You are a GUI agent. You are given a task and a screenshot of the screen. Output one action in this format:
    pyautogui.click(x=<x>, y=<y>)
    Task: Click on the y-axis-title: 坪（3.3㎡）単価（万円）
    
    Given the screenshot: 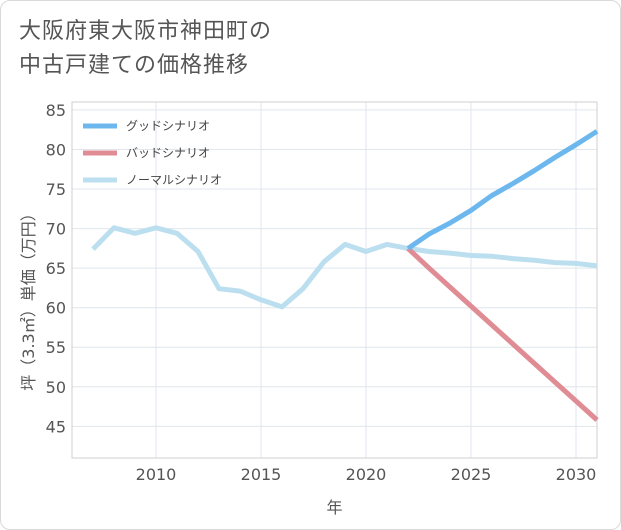 What is the action you would take?
    pyautogui.click(x=28, y=297)
    